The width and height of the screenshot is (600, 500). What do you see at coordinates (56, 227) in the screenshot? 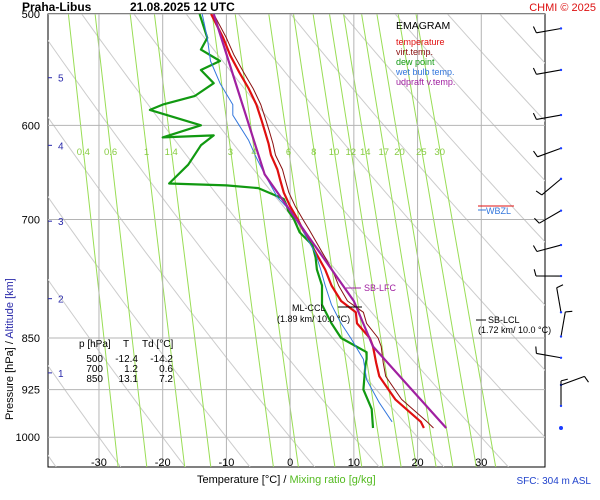
I see `altitude-label-layer: 5 4 3 2 1` at bounding box center [56, 227].